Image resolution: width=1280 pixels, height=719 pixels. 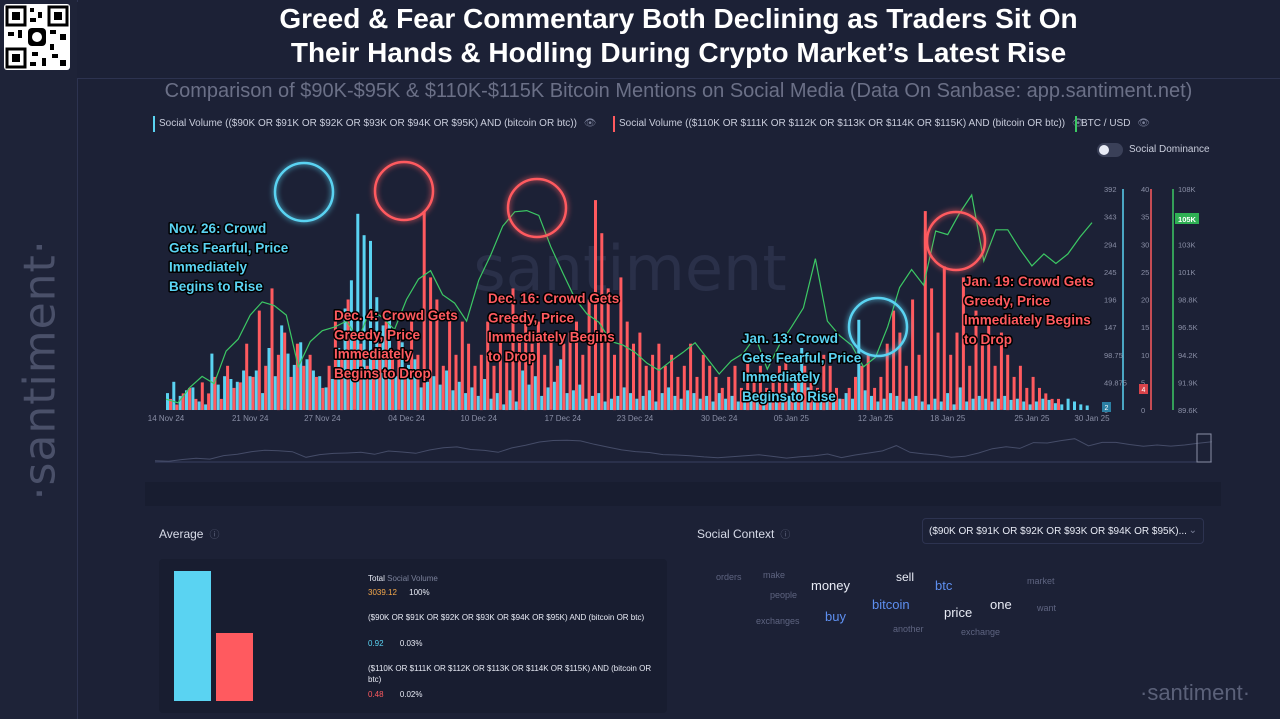 I want to click on word-cloud-word: exchange, so click(x=981, y=632).